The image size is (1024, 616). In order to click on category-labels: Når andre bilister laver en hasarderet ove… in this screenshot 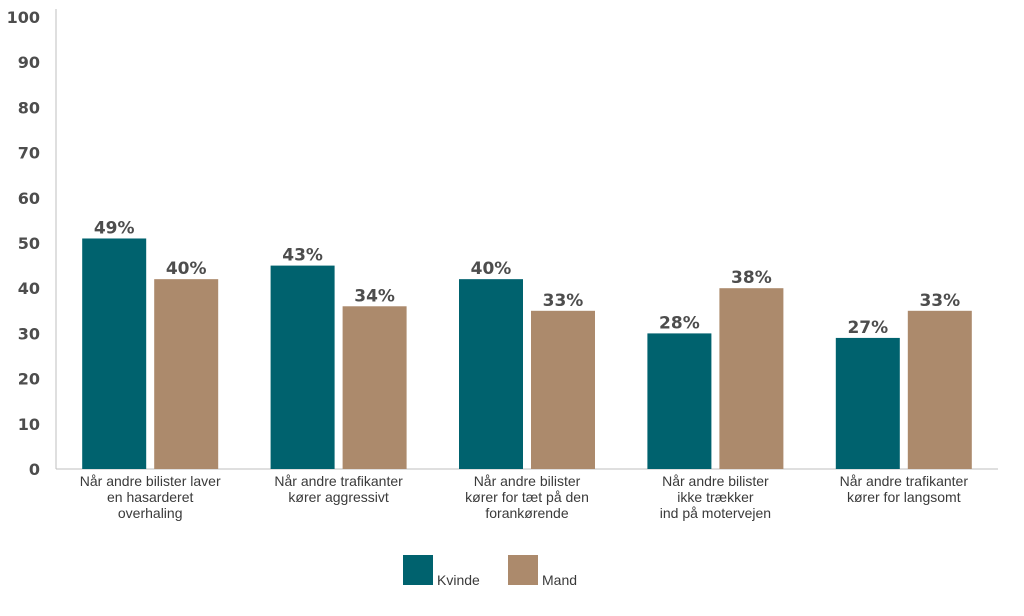, I will do `click(524, 497)`.